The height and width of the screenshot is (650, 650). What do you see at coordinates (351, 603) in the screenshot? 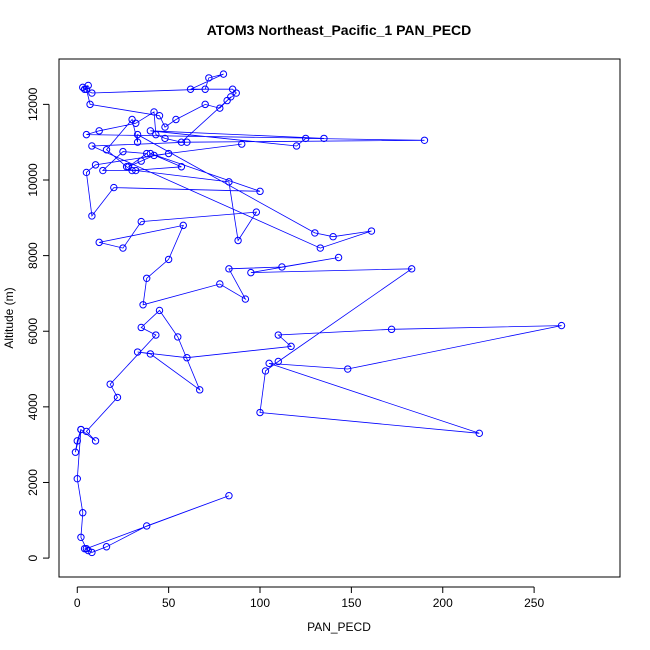
I see `x-tick-label: 150` at bounding box center [351, 603].